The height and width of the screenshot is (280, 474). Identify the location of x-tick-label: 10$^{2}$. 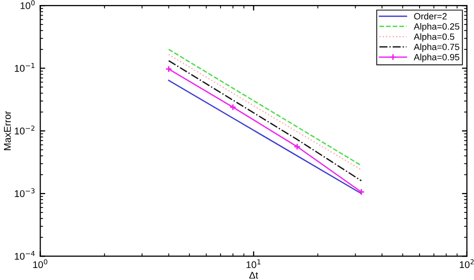
(467, 263).